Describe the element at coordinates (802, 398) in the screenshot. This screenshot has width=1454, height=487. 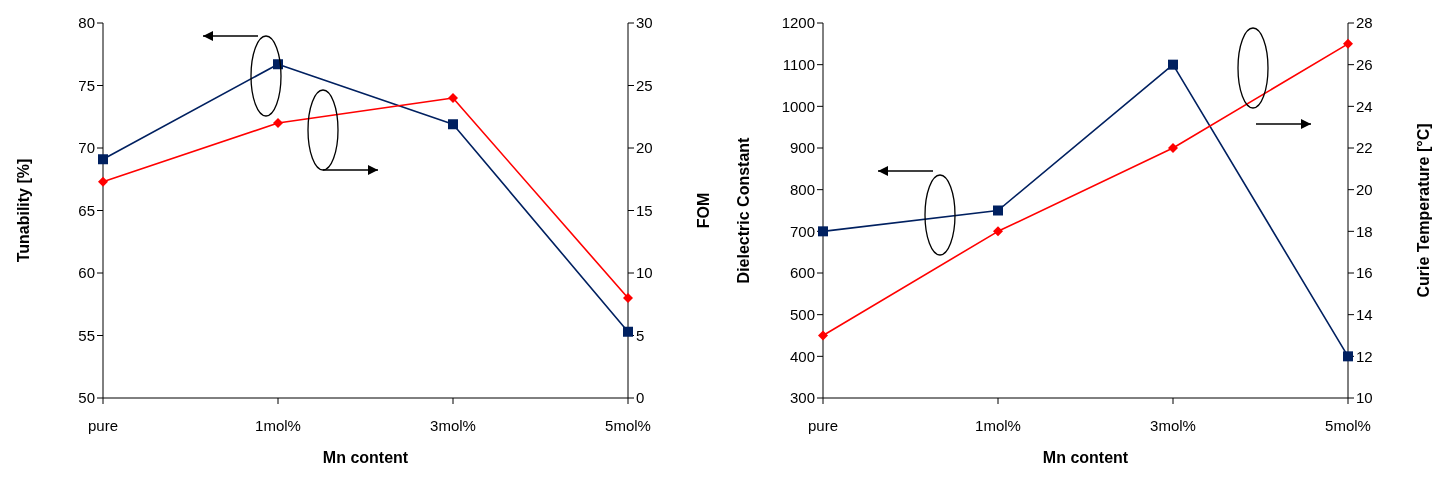
I see `y-tick-label: 300` at that location.